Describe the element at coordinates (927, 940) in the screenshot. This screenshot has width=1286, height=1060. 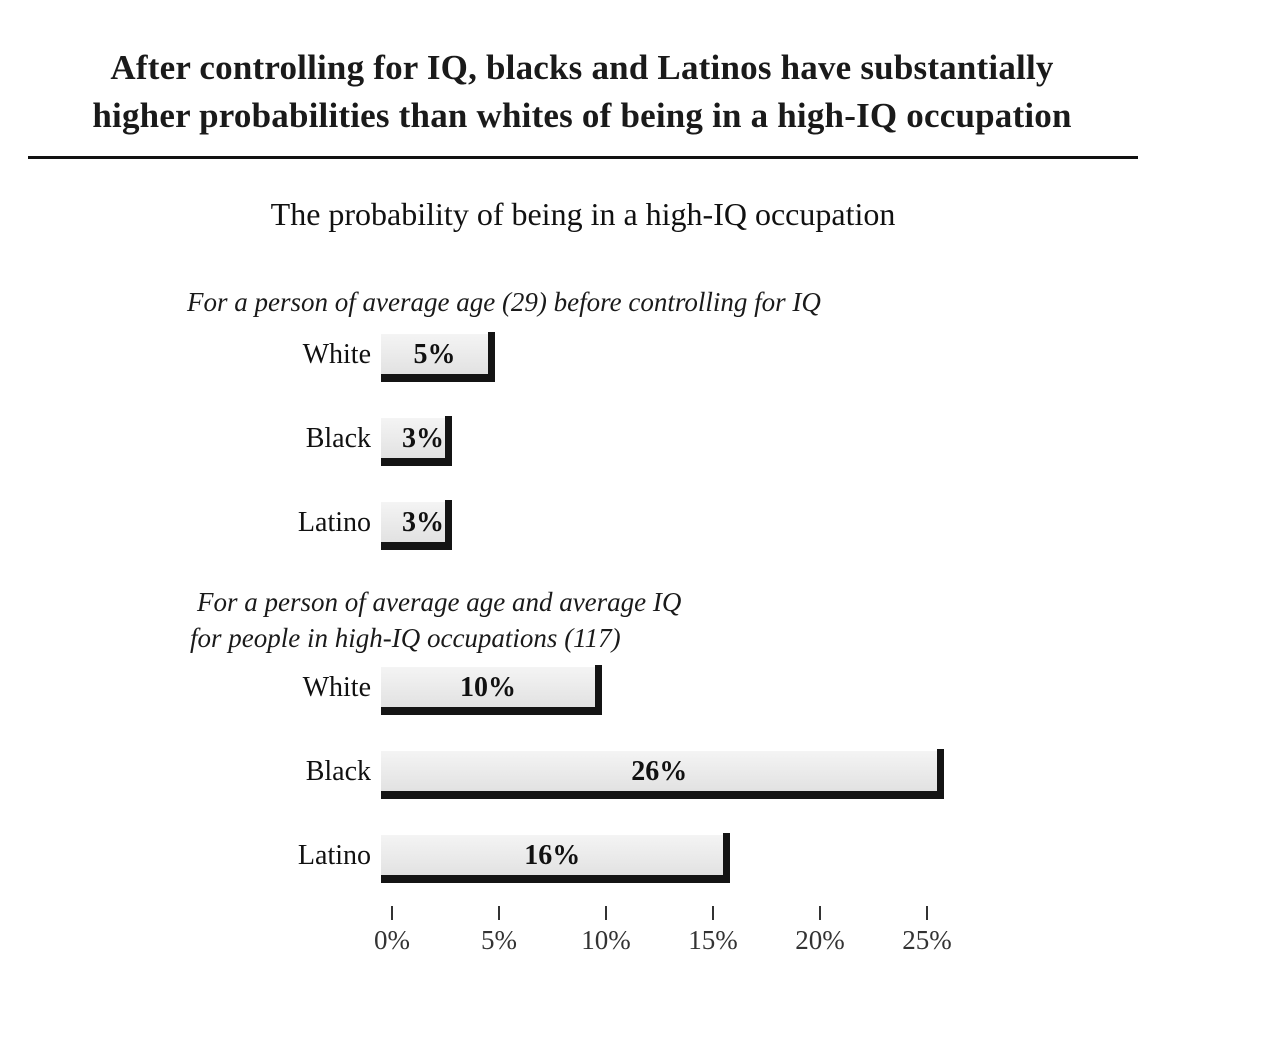
I see `x-tick-label-25: 25%` at that location.